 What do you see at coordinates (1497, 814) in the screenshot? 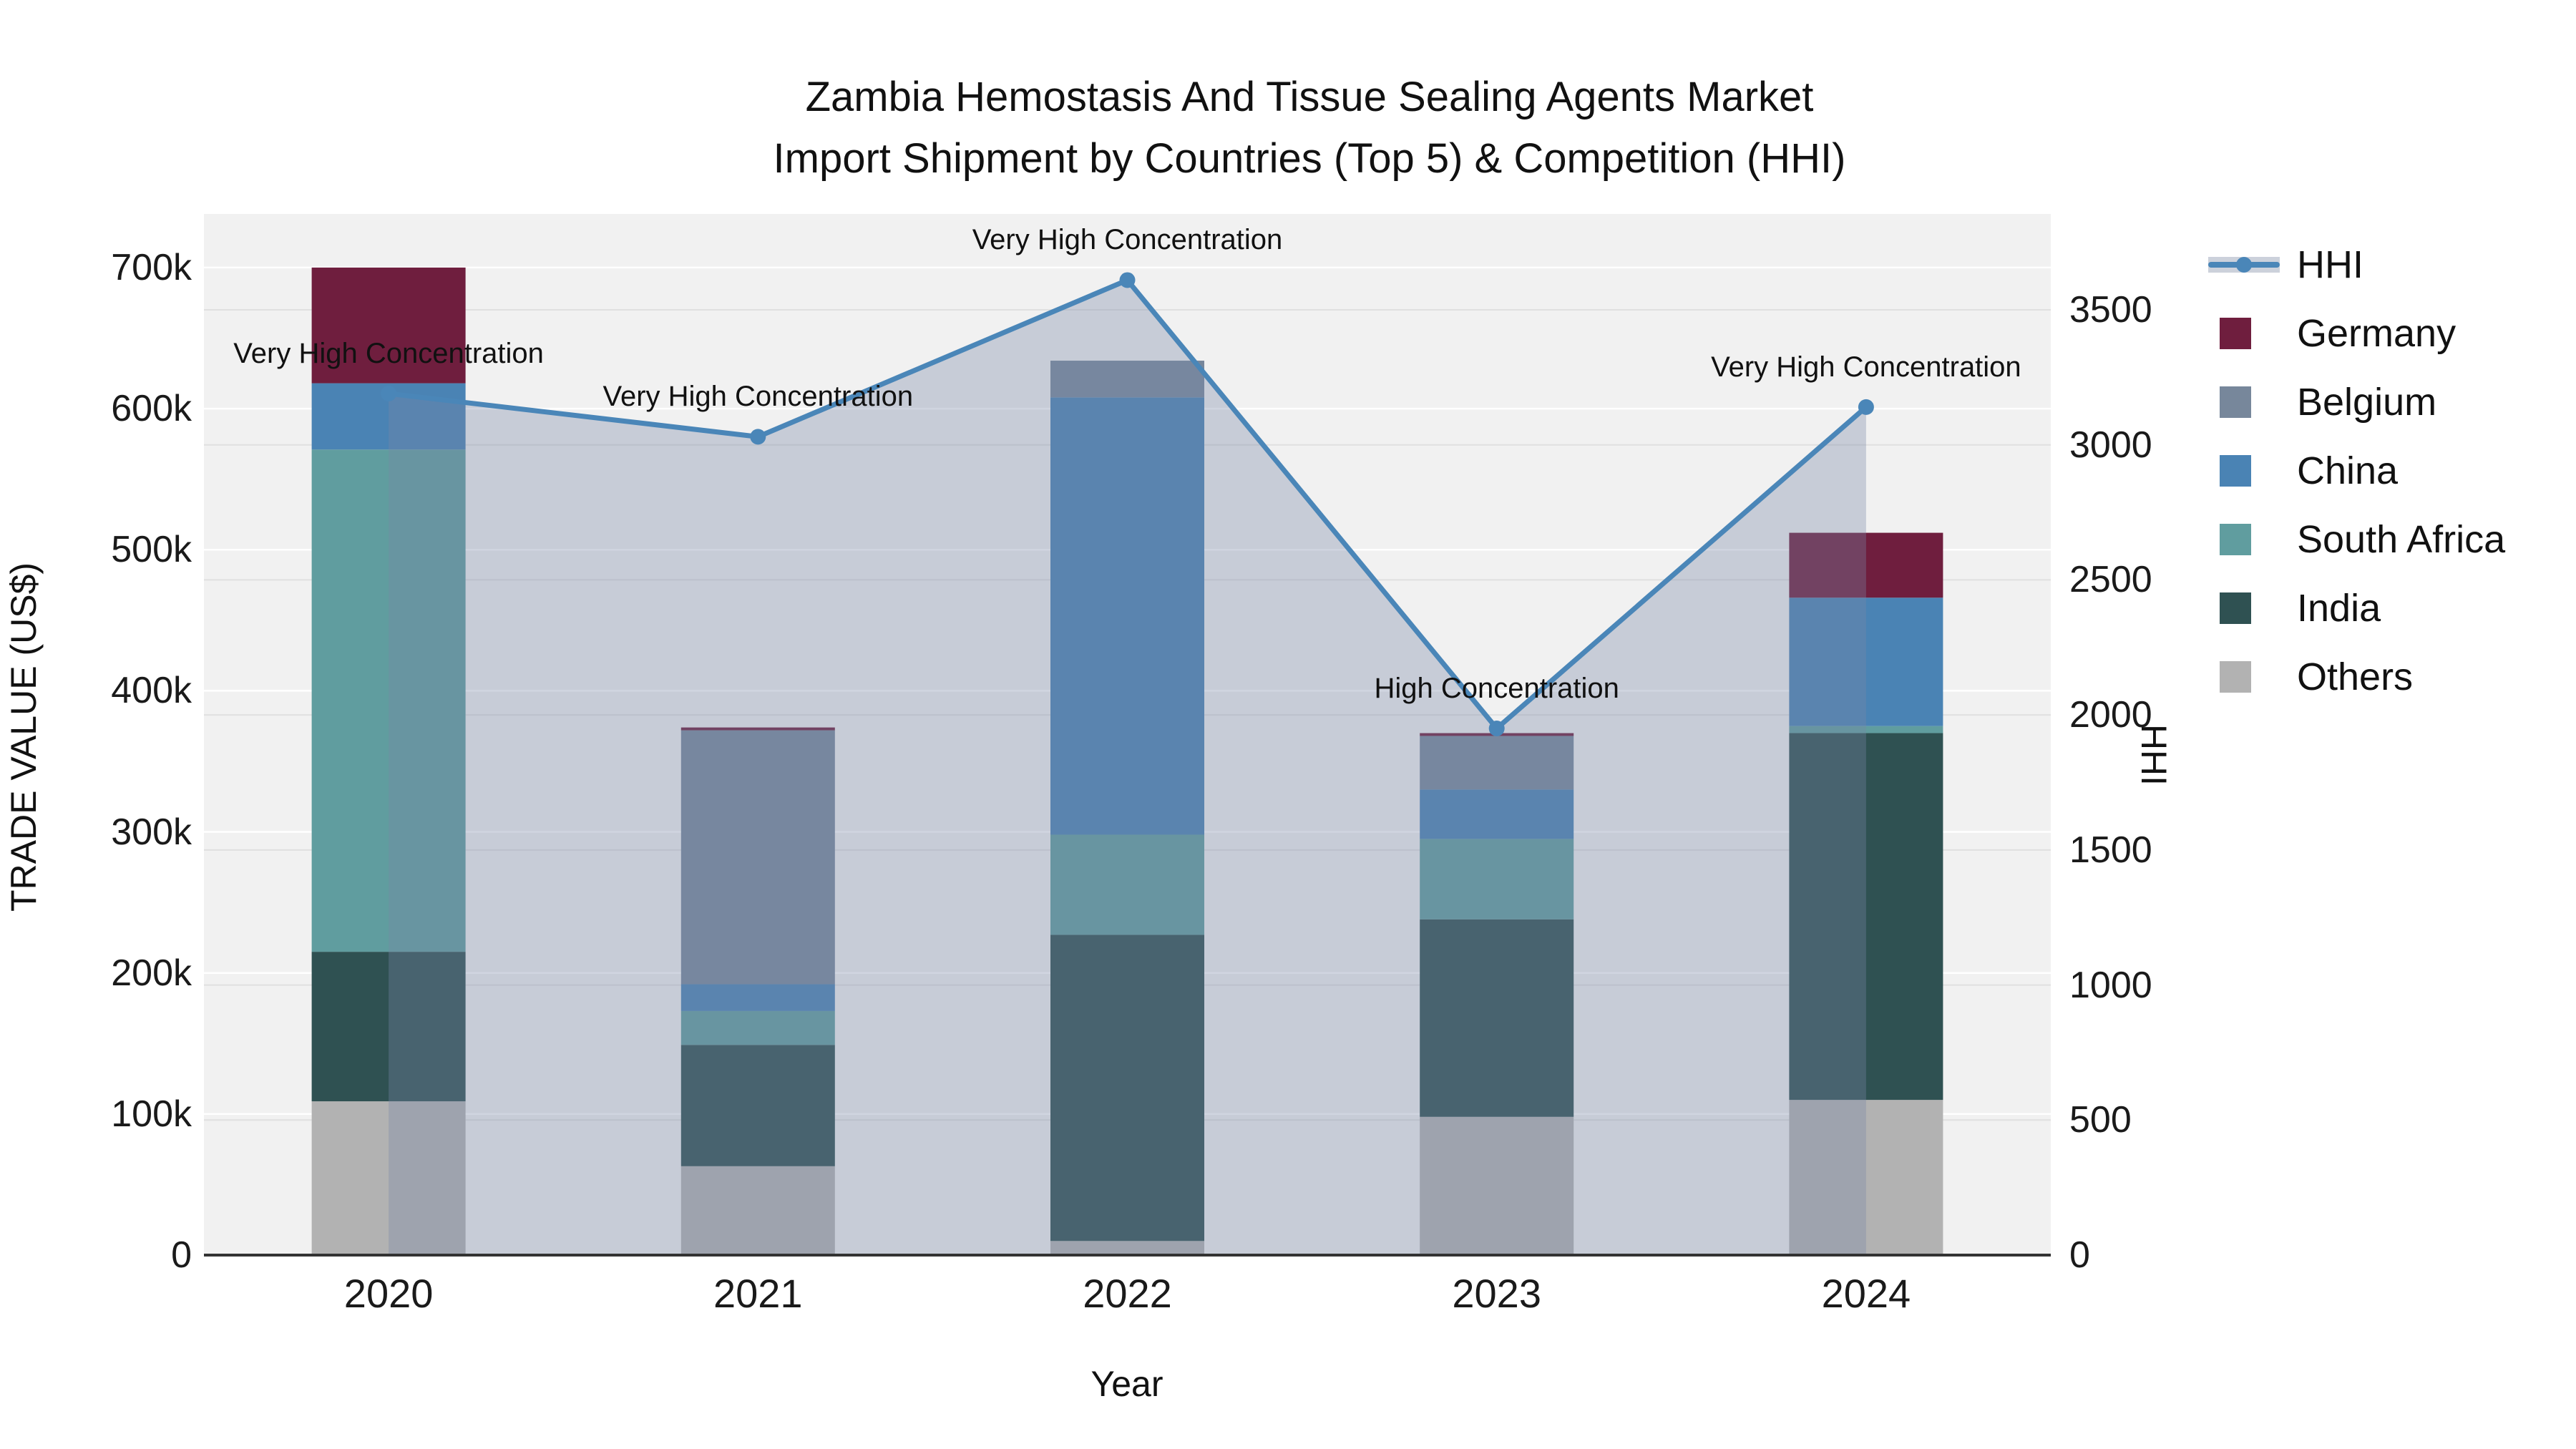
I see `bar-segment-china-2023` at bounding box center [1497, 814].